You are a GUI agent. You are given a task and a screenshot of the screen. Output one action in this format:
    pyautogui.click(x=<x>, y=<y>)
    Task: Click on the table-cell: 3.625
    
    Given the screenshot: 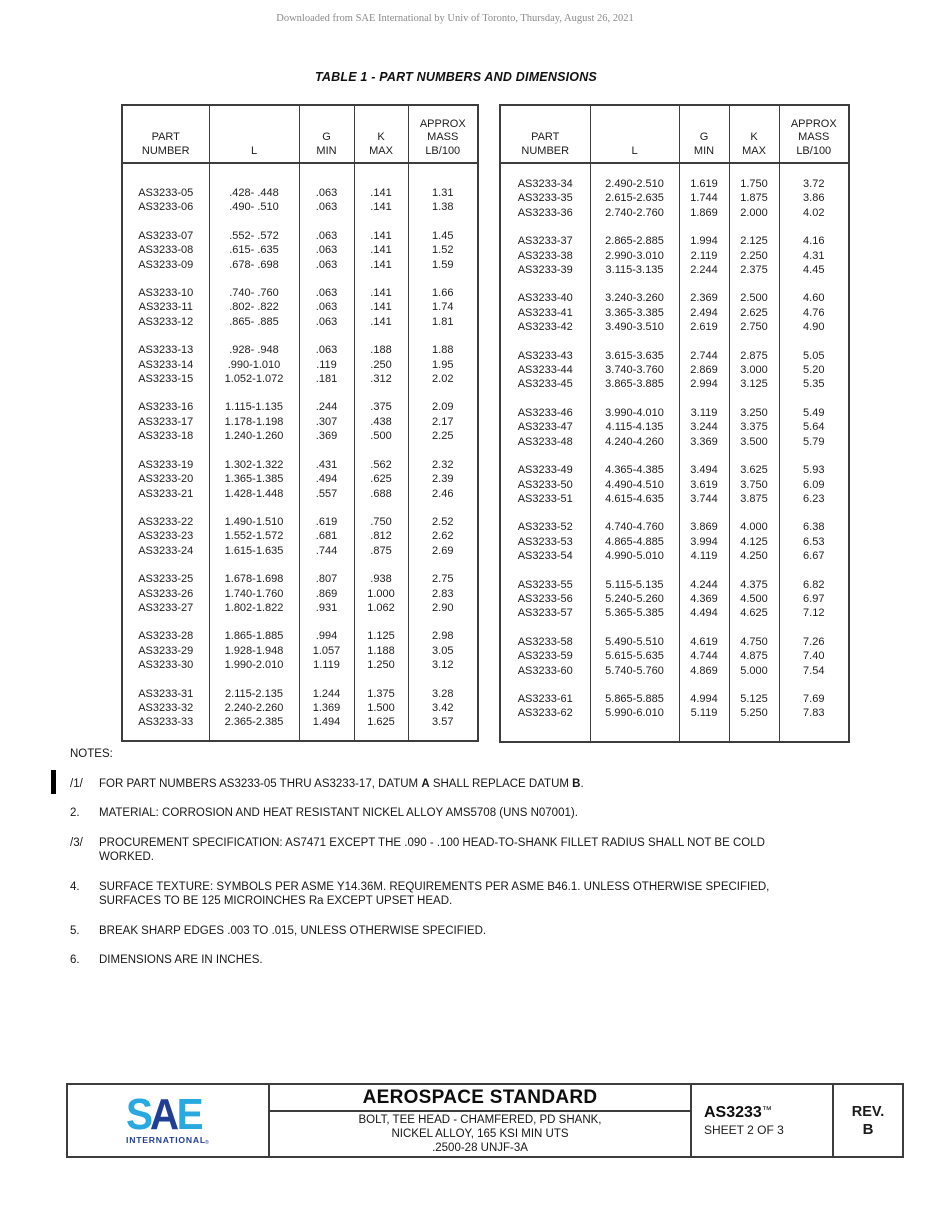 What is the action you would take?
    pyautogui.click(x=754, y=470)
    